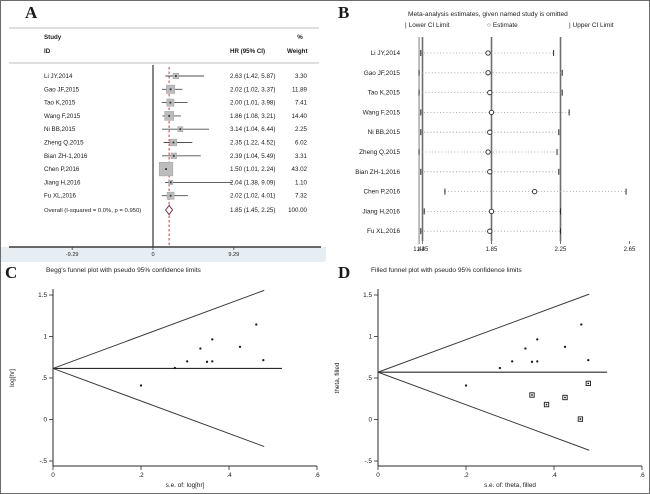  What do you see at coordinates (176, 169) in the screenshot?
I see `forest-study-row: Chen P,2016 1.50 (1.01, 2.24) 43.02` at bounding box center [176, 169].